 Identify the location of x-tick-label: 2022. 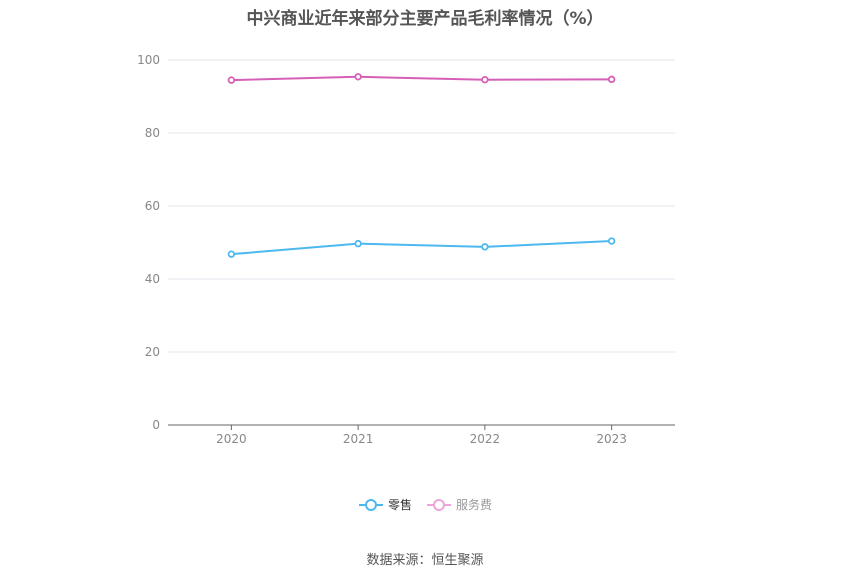
(485, 439).